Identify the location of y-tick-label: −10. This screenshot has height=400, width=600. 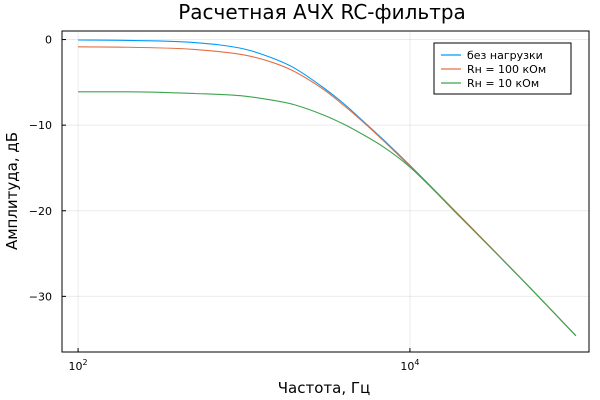
(40, 125).